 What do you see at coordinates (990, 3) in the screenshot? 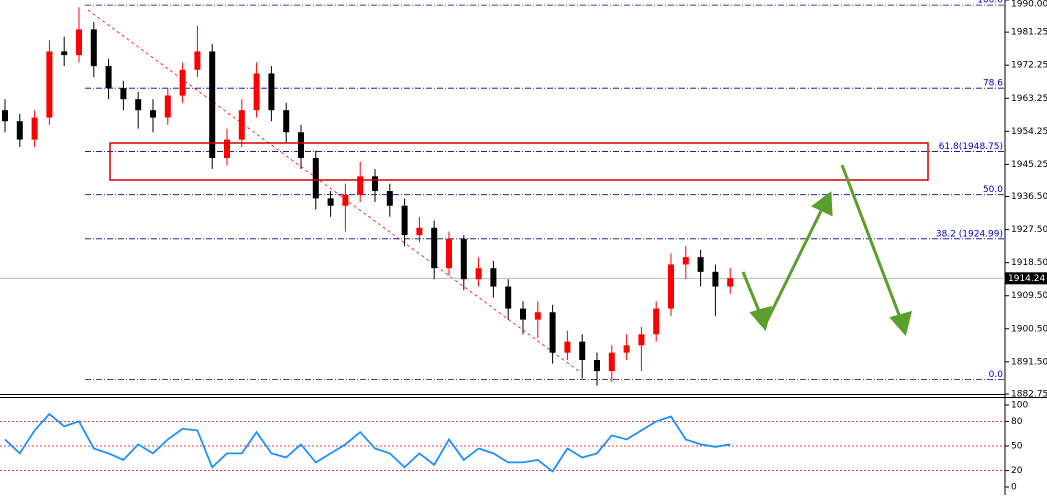
I see `fib-label: 100.0` at bounding box center [990, 3].